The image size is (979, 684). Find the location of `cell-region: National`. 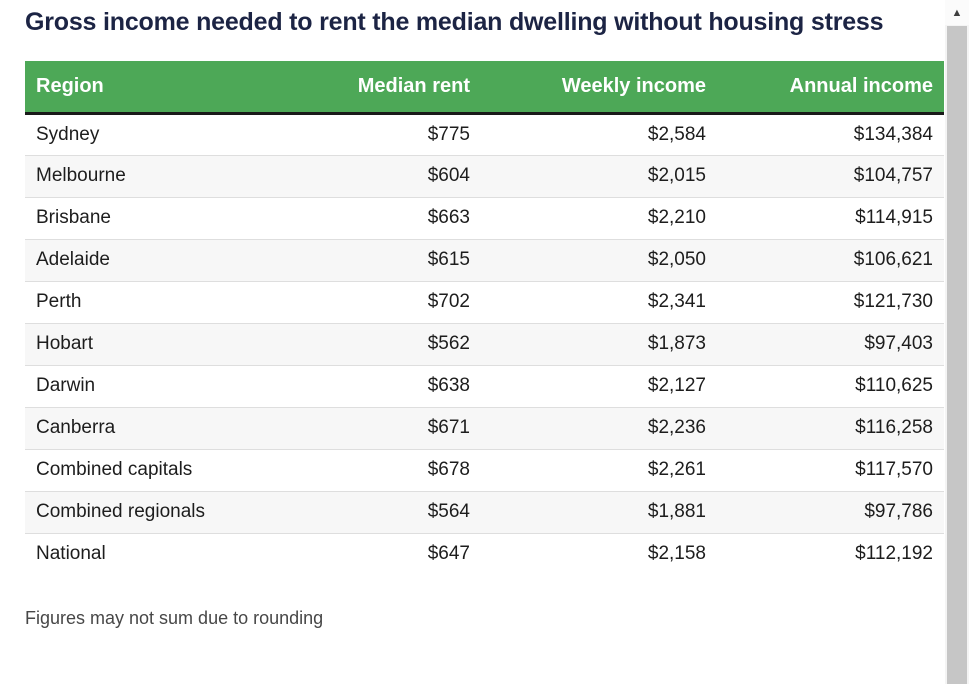

cell-region: National is located at coordinates (185, 553).